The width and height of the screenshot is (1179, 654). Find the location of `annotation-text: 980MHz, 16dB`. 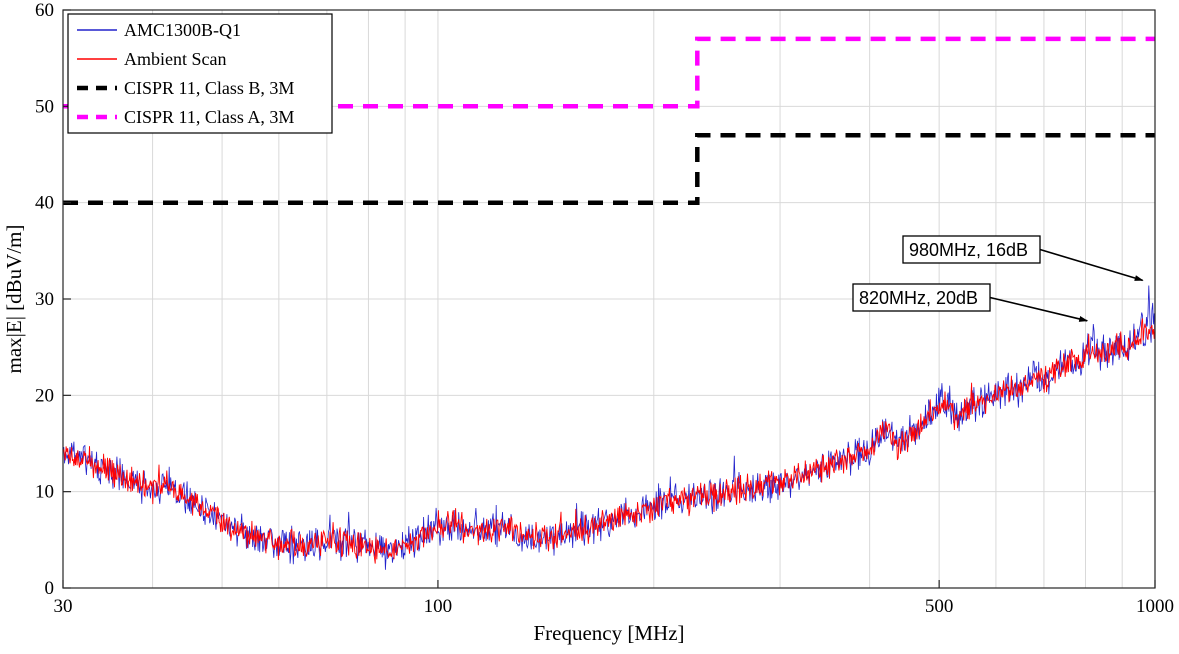

annotation-text: 980MHz, 16dB is located at coordinates (968, 250).